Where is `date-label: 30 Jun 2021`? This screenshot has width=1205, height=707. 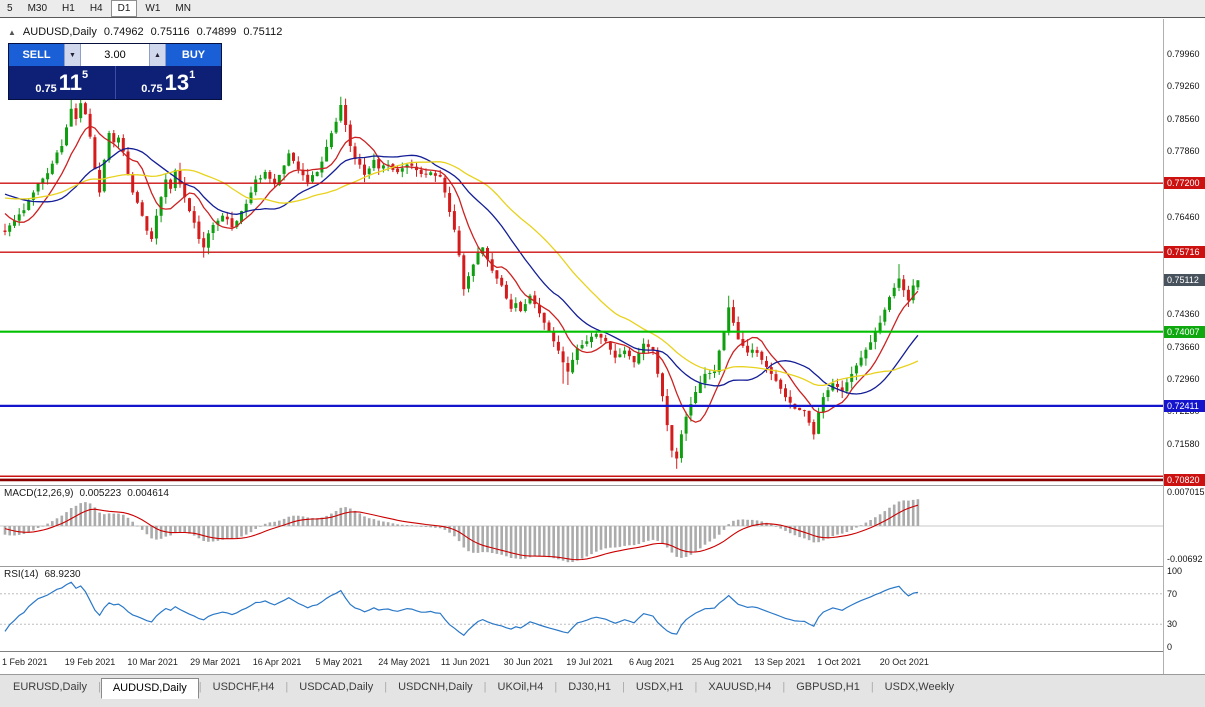 date-label: 30 Jun 2021 is located at coordinates (528, 662).